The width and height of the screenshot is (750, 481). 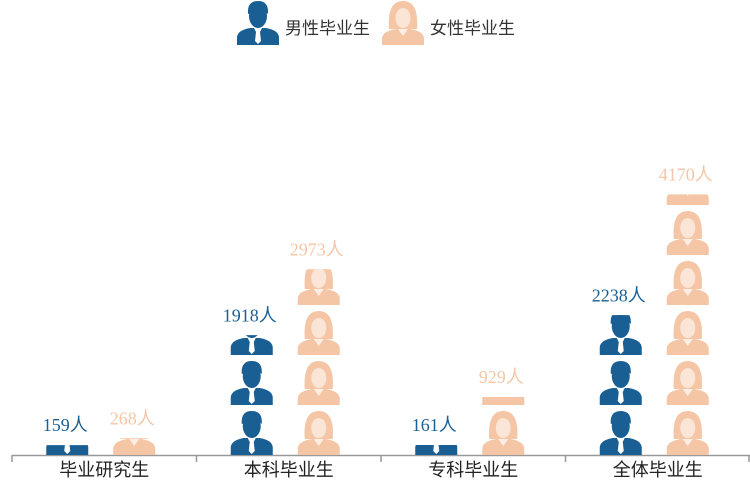 I want to click on value-label: 161人, so click(x=434, y=425).